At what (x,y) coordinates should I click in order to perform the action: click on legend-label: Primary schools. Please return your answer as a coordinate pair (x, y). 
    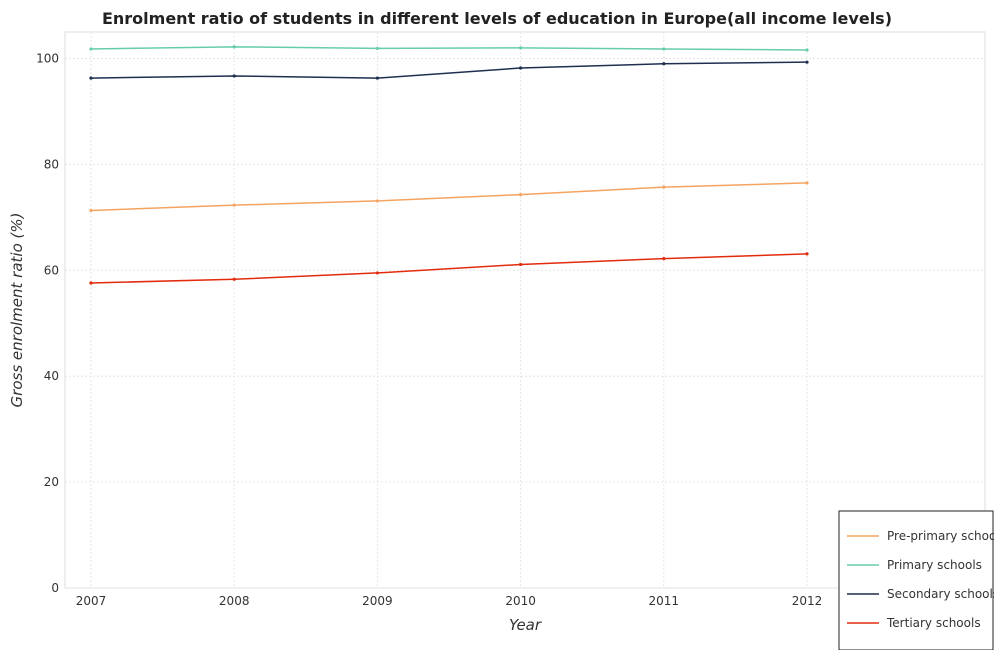
    Looking at the image, I should click on (934, 565).